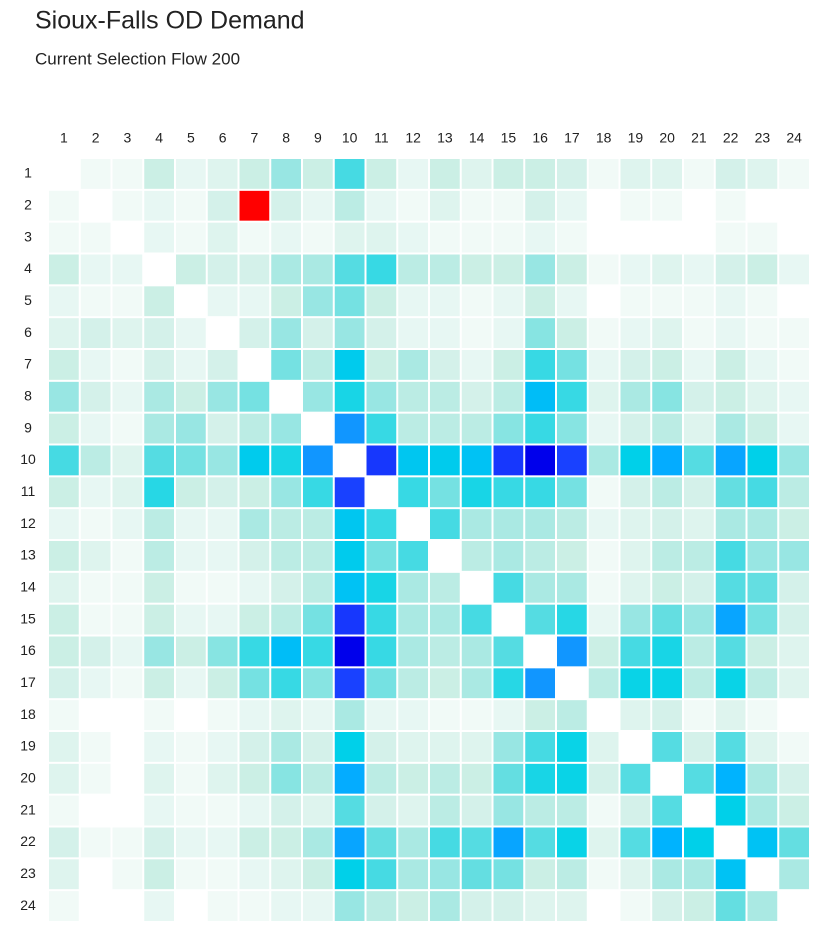  What do you see at coordinates (28, 650) in the screenshot?
I see `row-label: 16` at bounding box center [28, 650].